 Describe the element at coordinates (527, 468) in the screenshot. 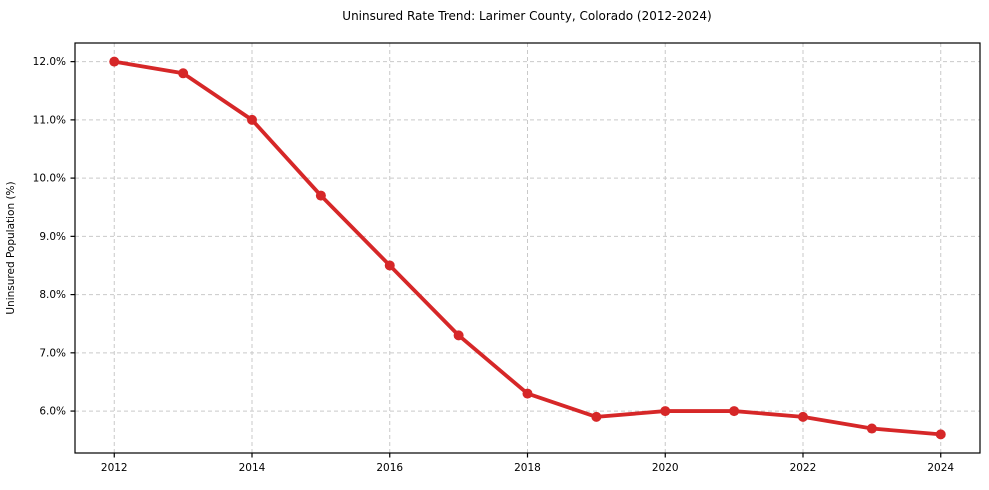

I see `x-tick-label: 2018` at that location.